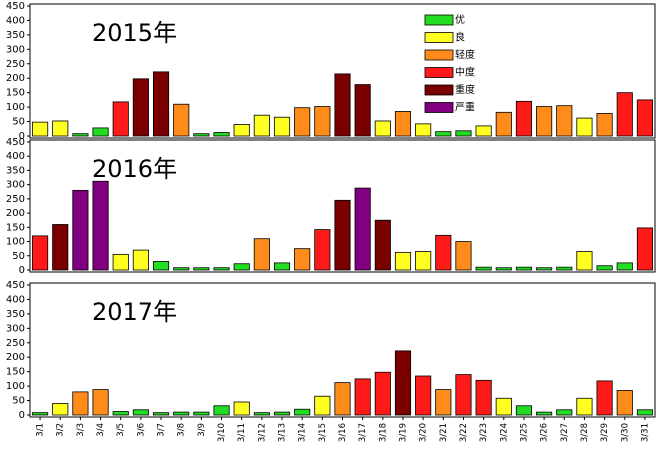  Describe the element at coordinates (343, 432) in the screenshot. I see `x-tick-label: 3/16` at that location.